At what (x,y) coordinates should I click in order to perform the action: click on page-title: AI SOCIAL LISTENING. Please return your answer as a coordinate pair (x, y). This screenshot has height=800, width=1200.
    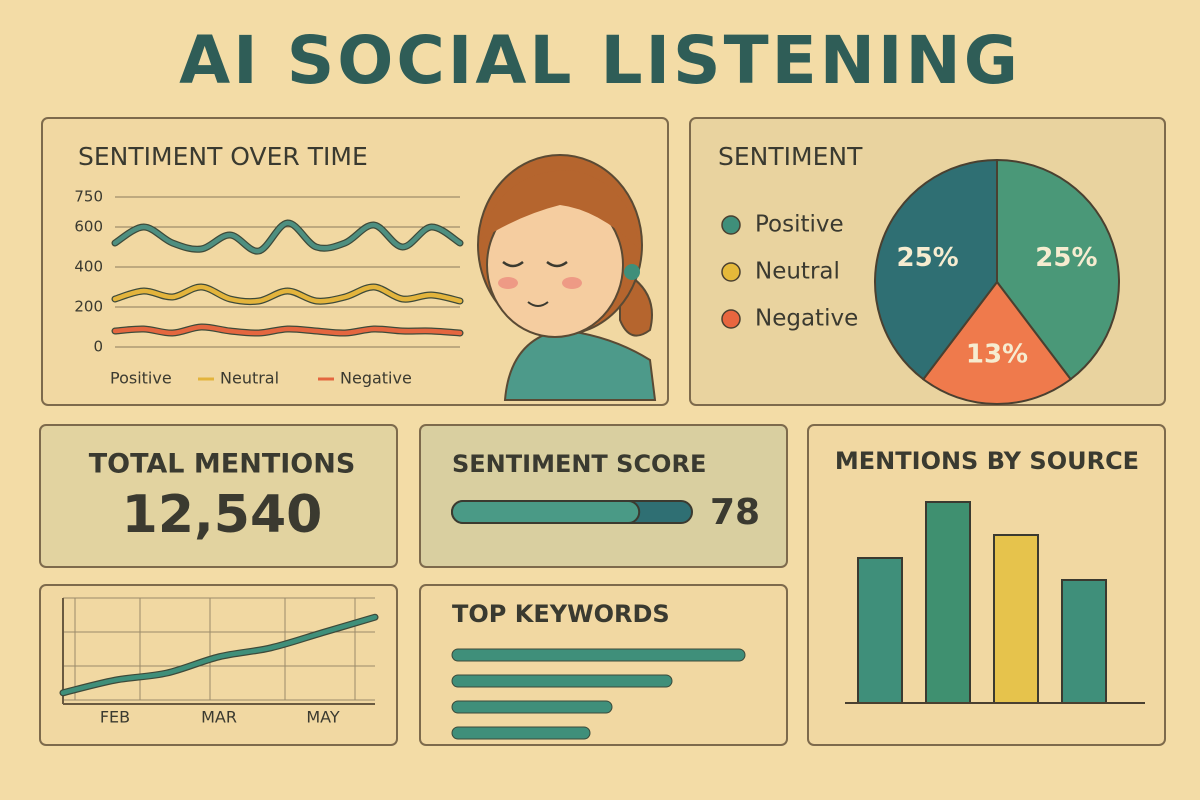
    Looking at the image, I should click on (600, 60).